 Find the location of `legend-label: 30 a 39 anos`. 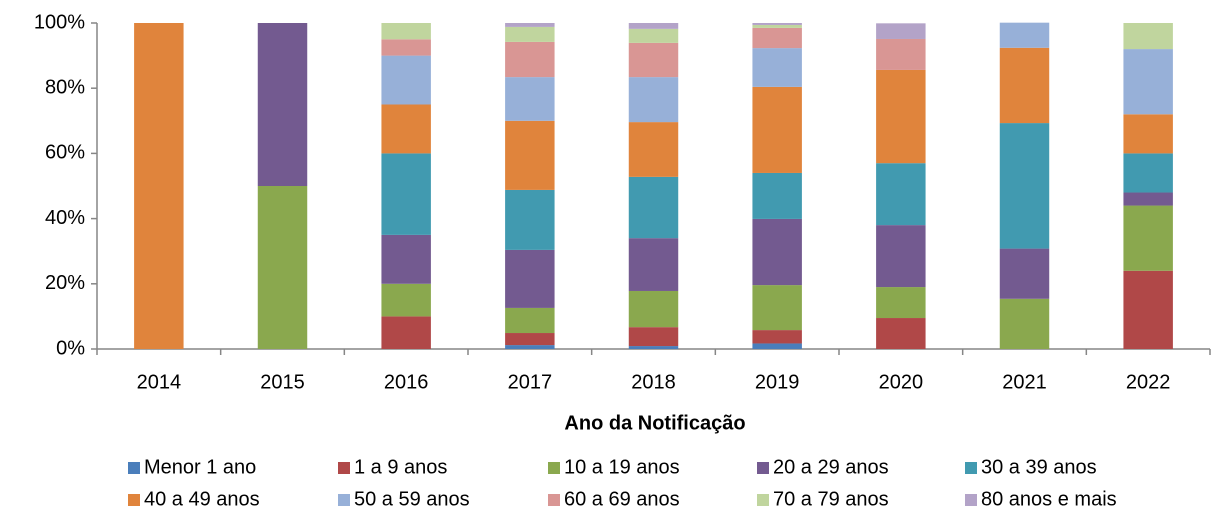

legend-label: 30 a 39 anos is located at coordinates (1039, 467).